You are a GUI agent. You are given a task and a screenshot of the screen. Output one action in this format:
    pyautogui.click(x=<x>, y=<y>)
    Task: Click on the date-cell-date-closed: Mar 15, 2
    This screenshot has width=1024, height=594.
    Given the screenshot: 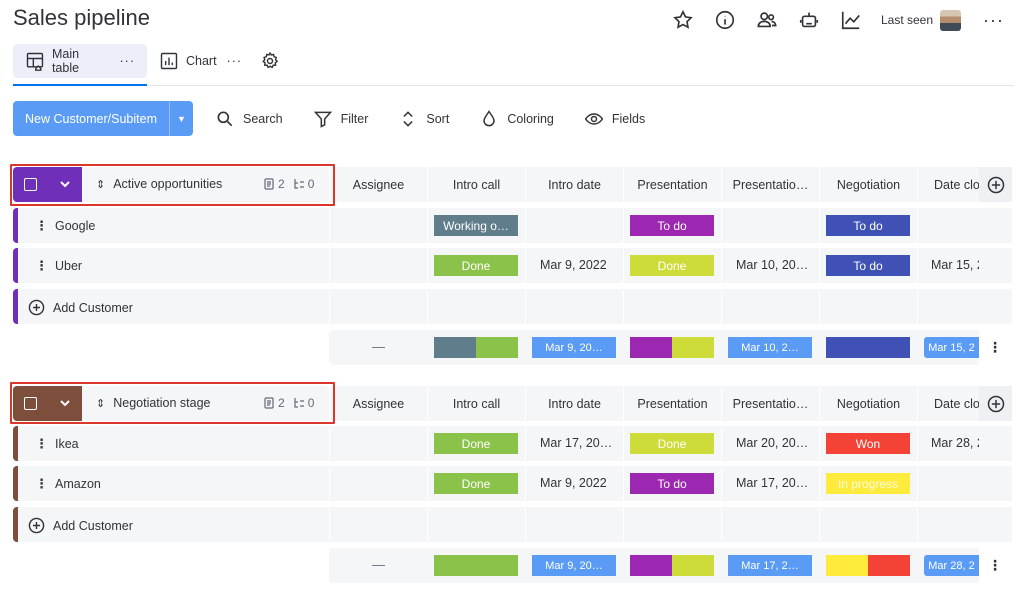 What is the action you would take?
    pyautogui.click(x=955, y=265)
    